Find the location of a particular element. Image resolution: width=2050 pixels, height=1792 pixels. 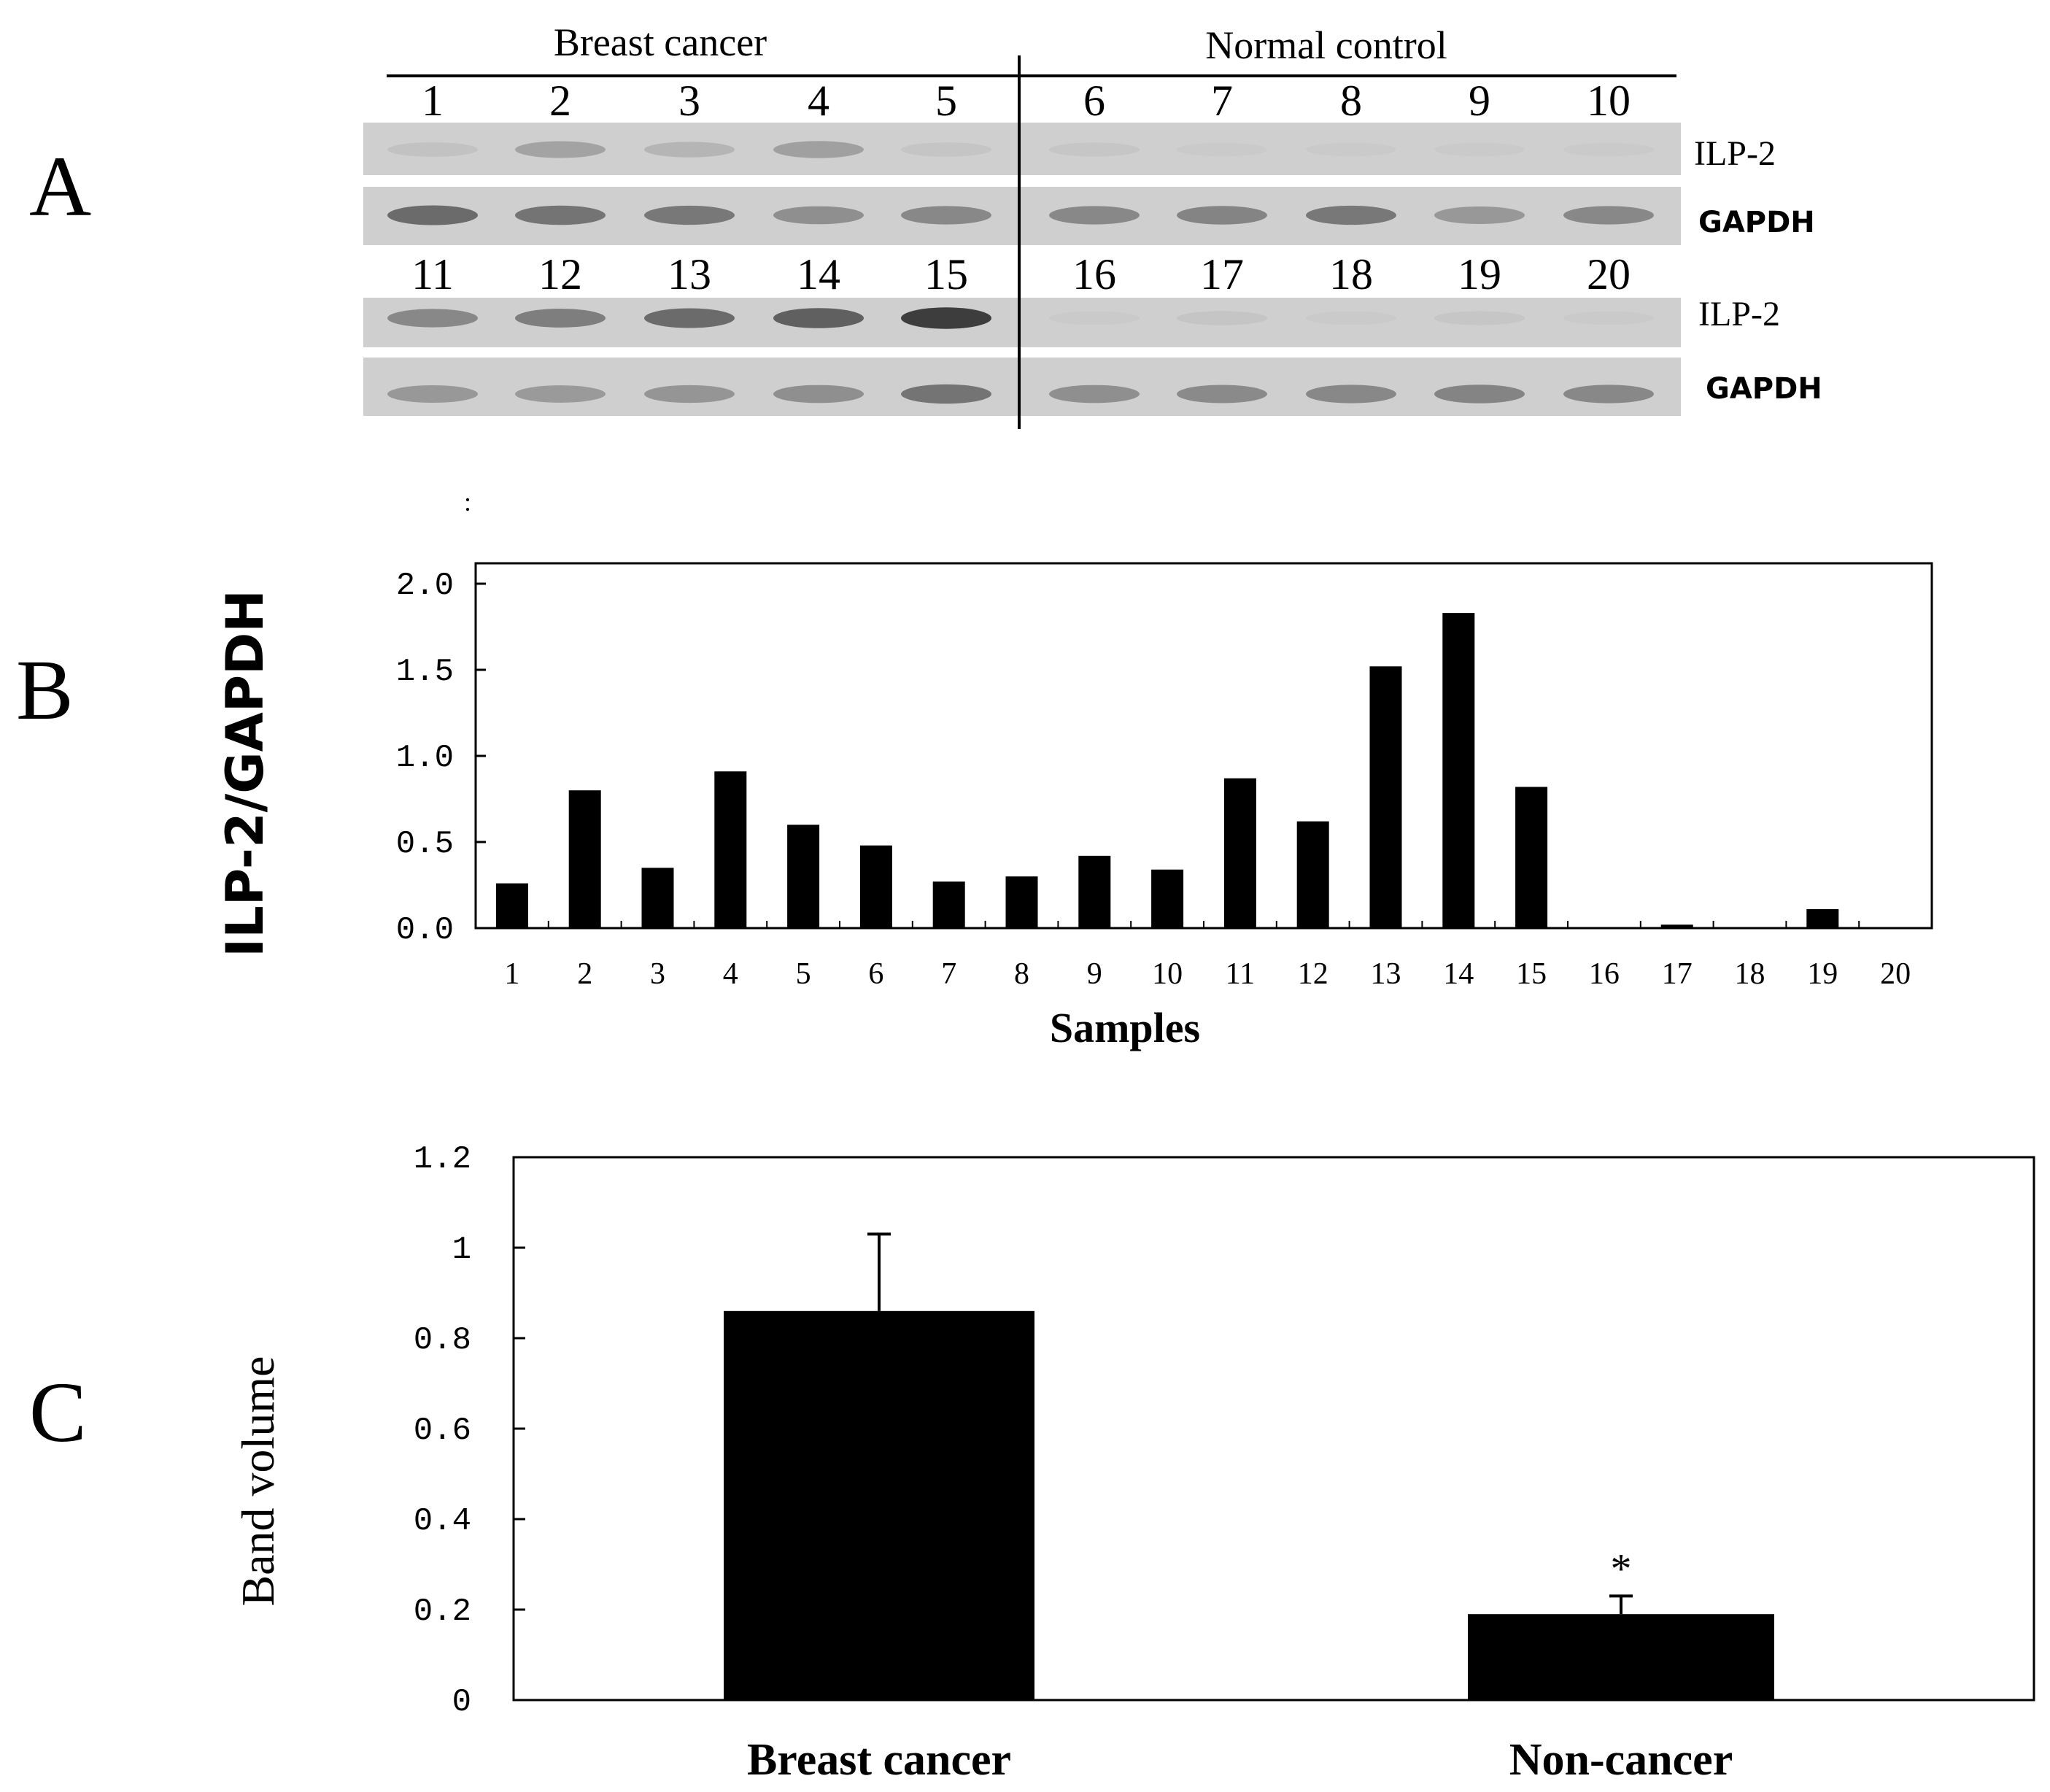

lane-number: 20 is located at coordinates (1609, 274).